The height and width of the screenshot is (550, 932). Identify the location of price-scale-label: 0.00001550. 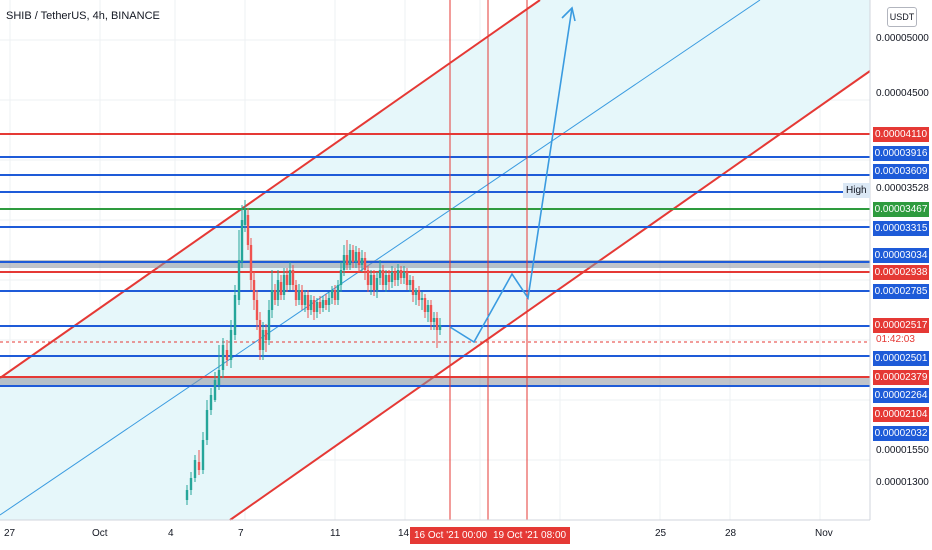
(902, 450).